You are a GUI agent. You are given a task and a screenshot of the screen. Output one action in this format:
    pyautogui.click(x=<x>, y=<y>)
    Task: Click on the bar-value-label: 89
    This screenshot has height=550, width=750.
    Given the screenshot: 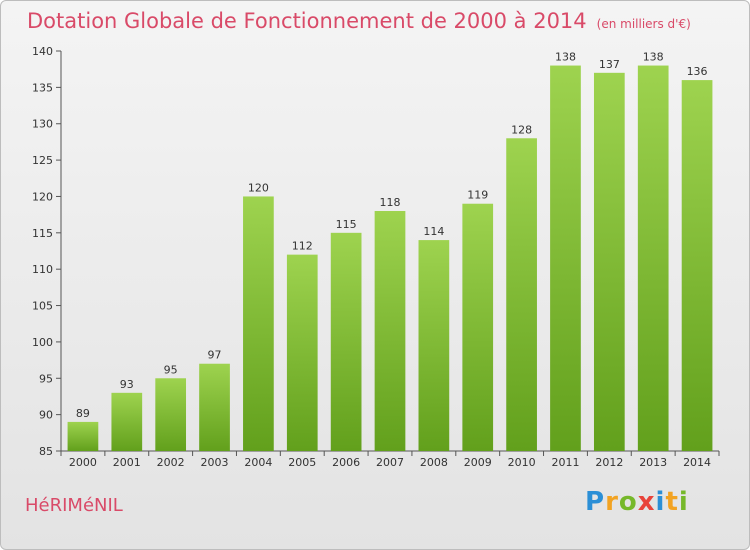 What is the action you would take?
    pyautogui.click(x=83, y=413)
    